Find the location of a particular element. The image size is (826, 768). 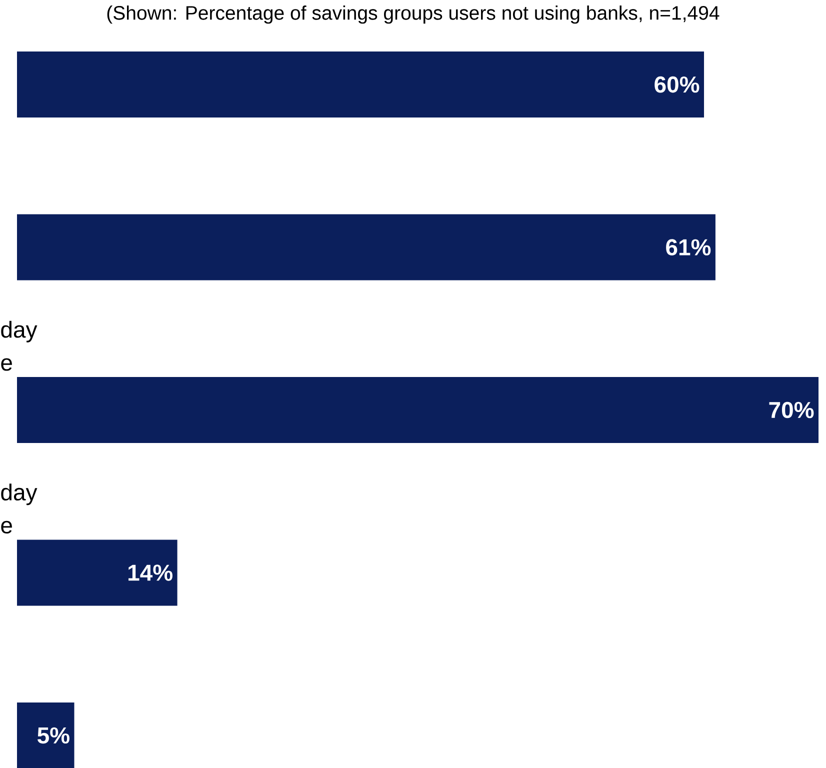

data-label: 5% is located at coordinates (54, 735).